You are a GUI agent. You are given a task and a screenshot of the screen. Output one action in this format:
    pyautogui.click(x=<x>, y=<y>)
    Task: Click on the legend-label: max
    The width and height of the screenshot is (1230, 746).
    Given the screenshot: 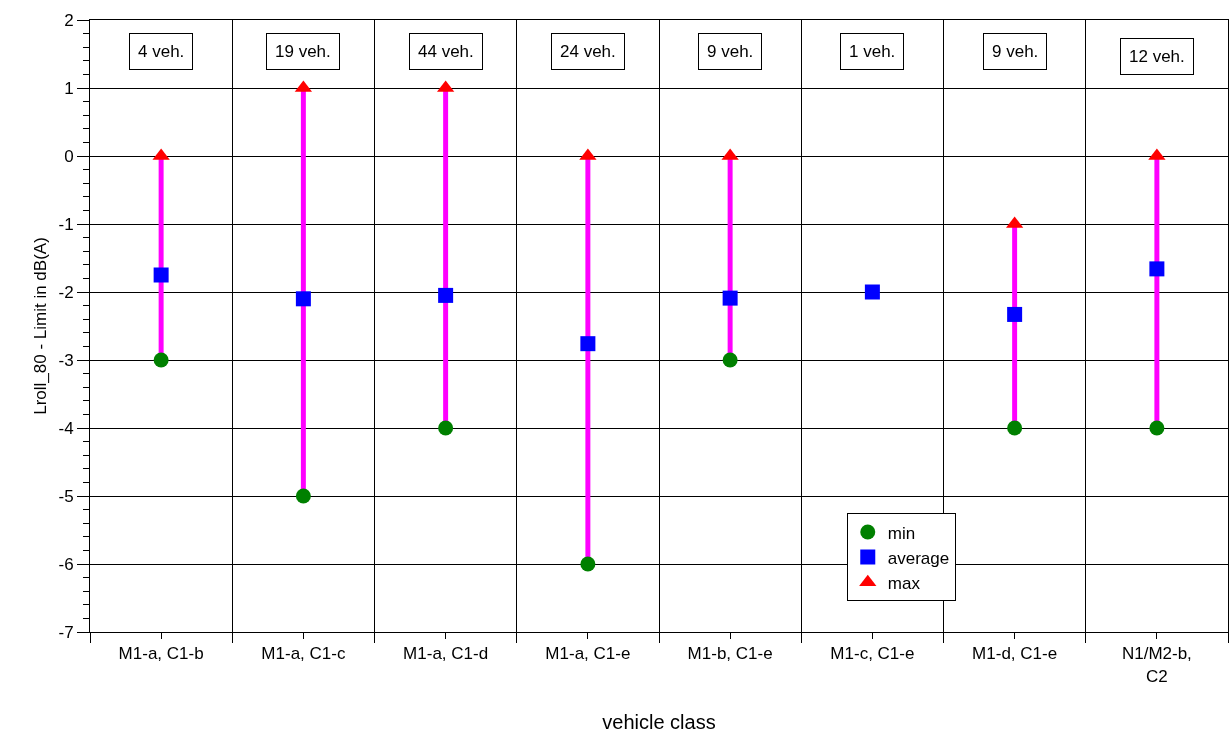 What is the action you would take?
    pyautogui.click(x=904, y=583)
    